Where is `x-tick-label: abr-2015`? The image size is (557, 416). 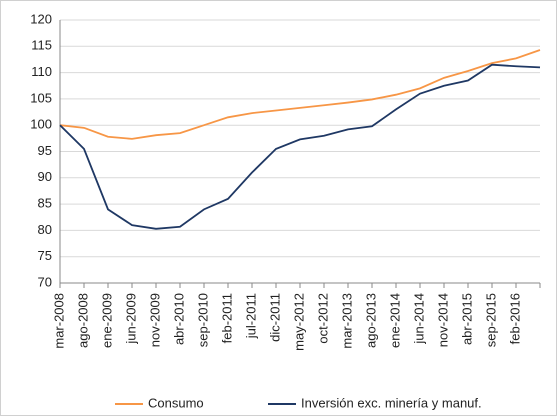
x-tick-label: abr-2015 is located at coordinates (466, 319).